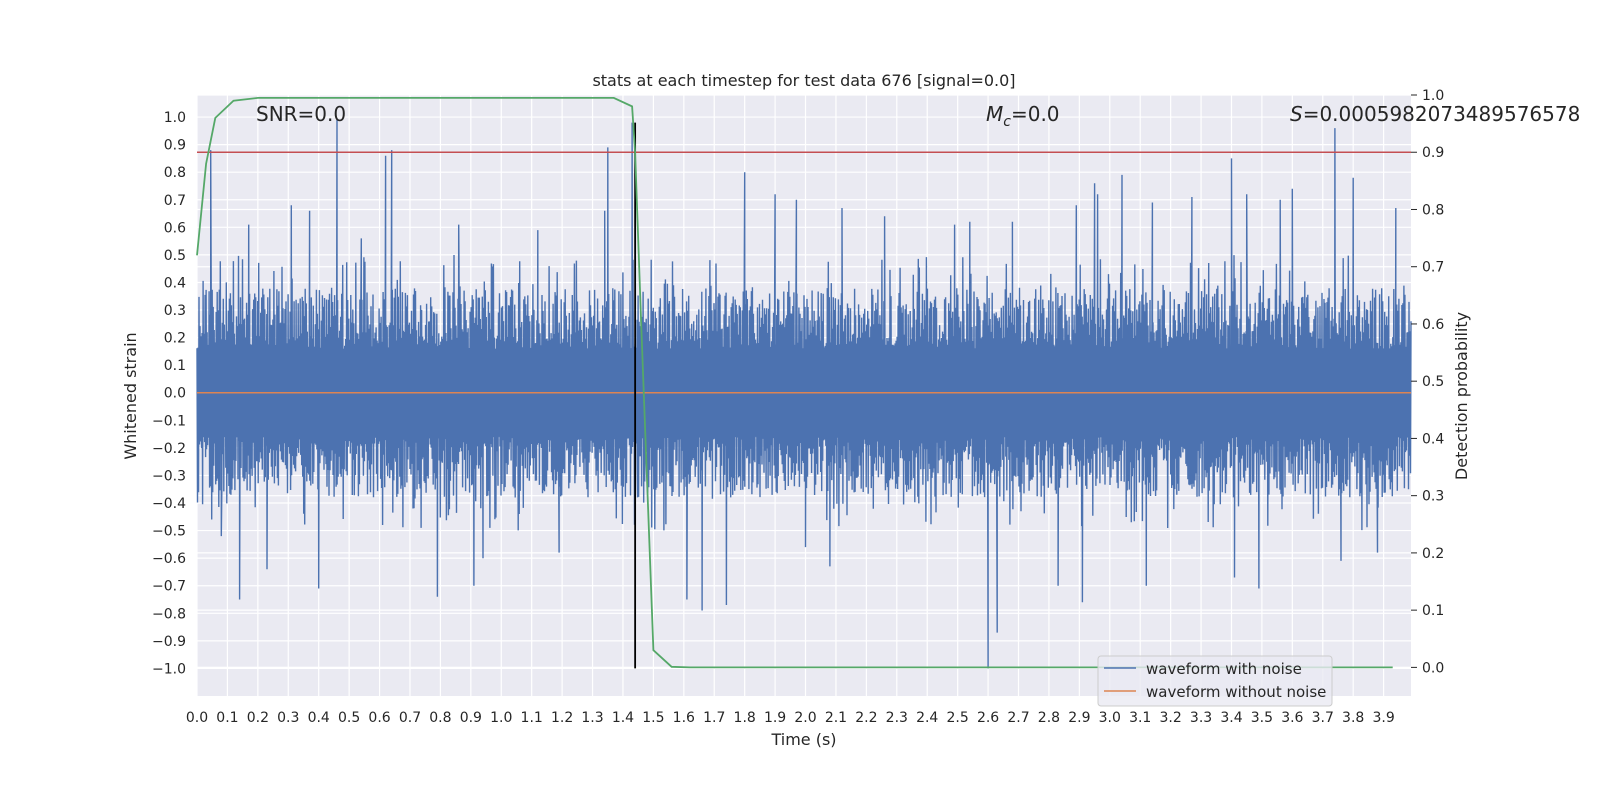 The height and width of the screenshot is (800, 1600). I want to click on y2-tick-label: 0.8, so click(1433, 210).